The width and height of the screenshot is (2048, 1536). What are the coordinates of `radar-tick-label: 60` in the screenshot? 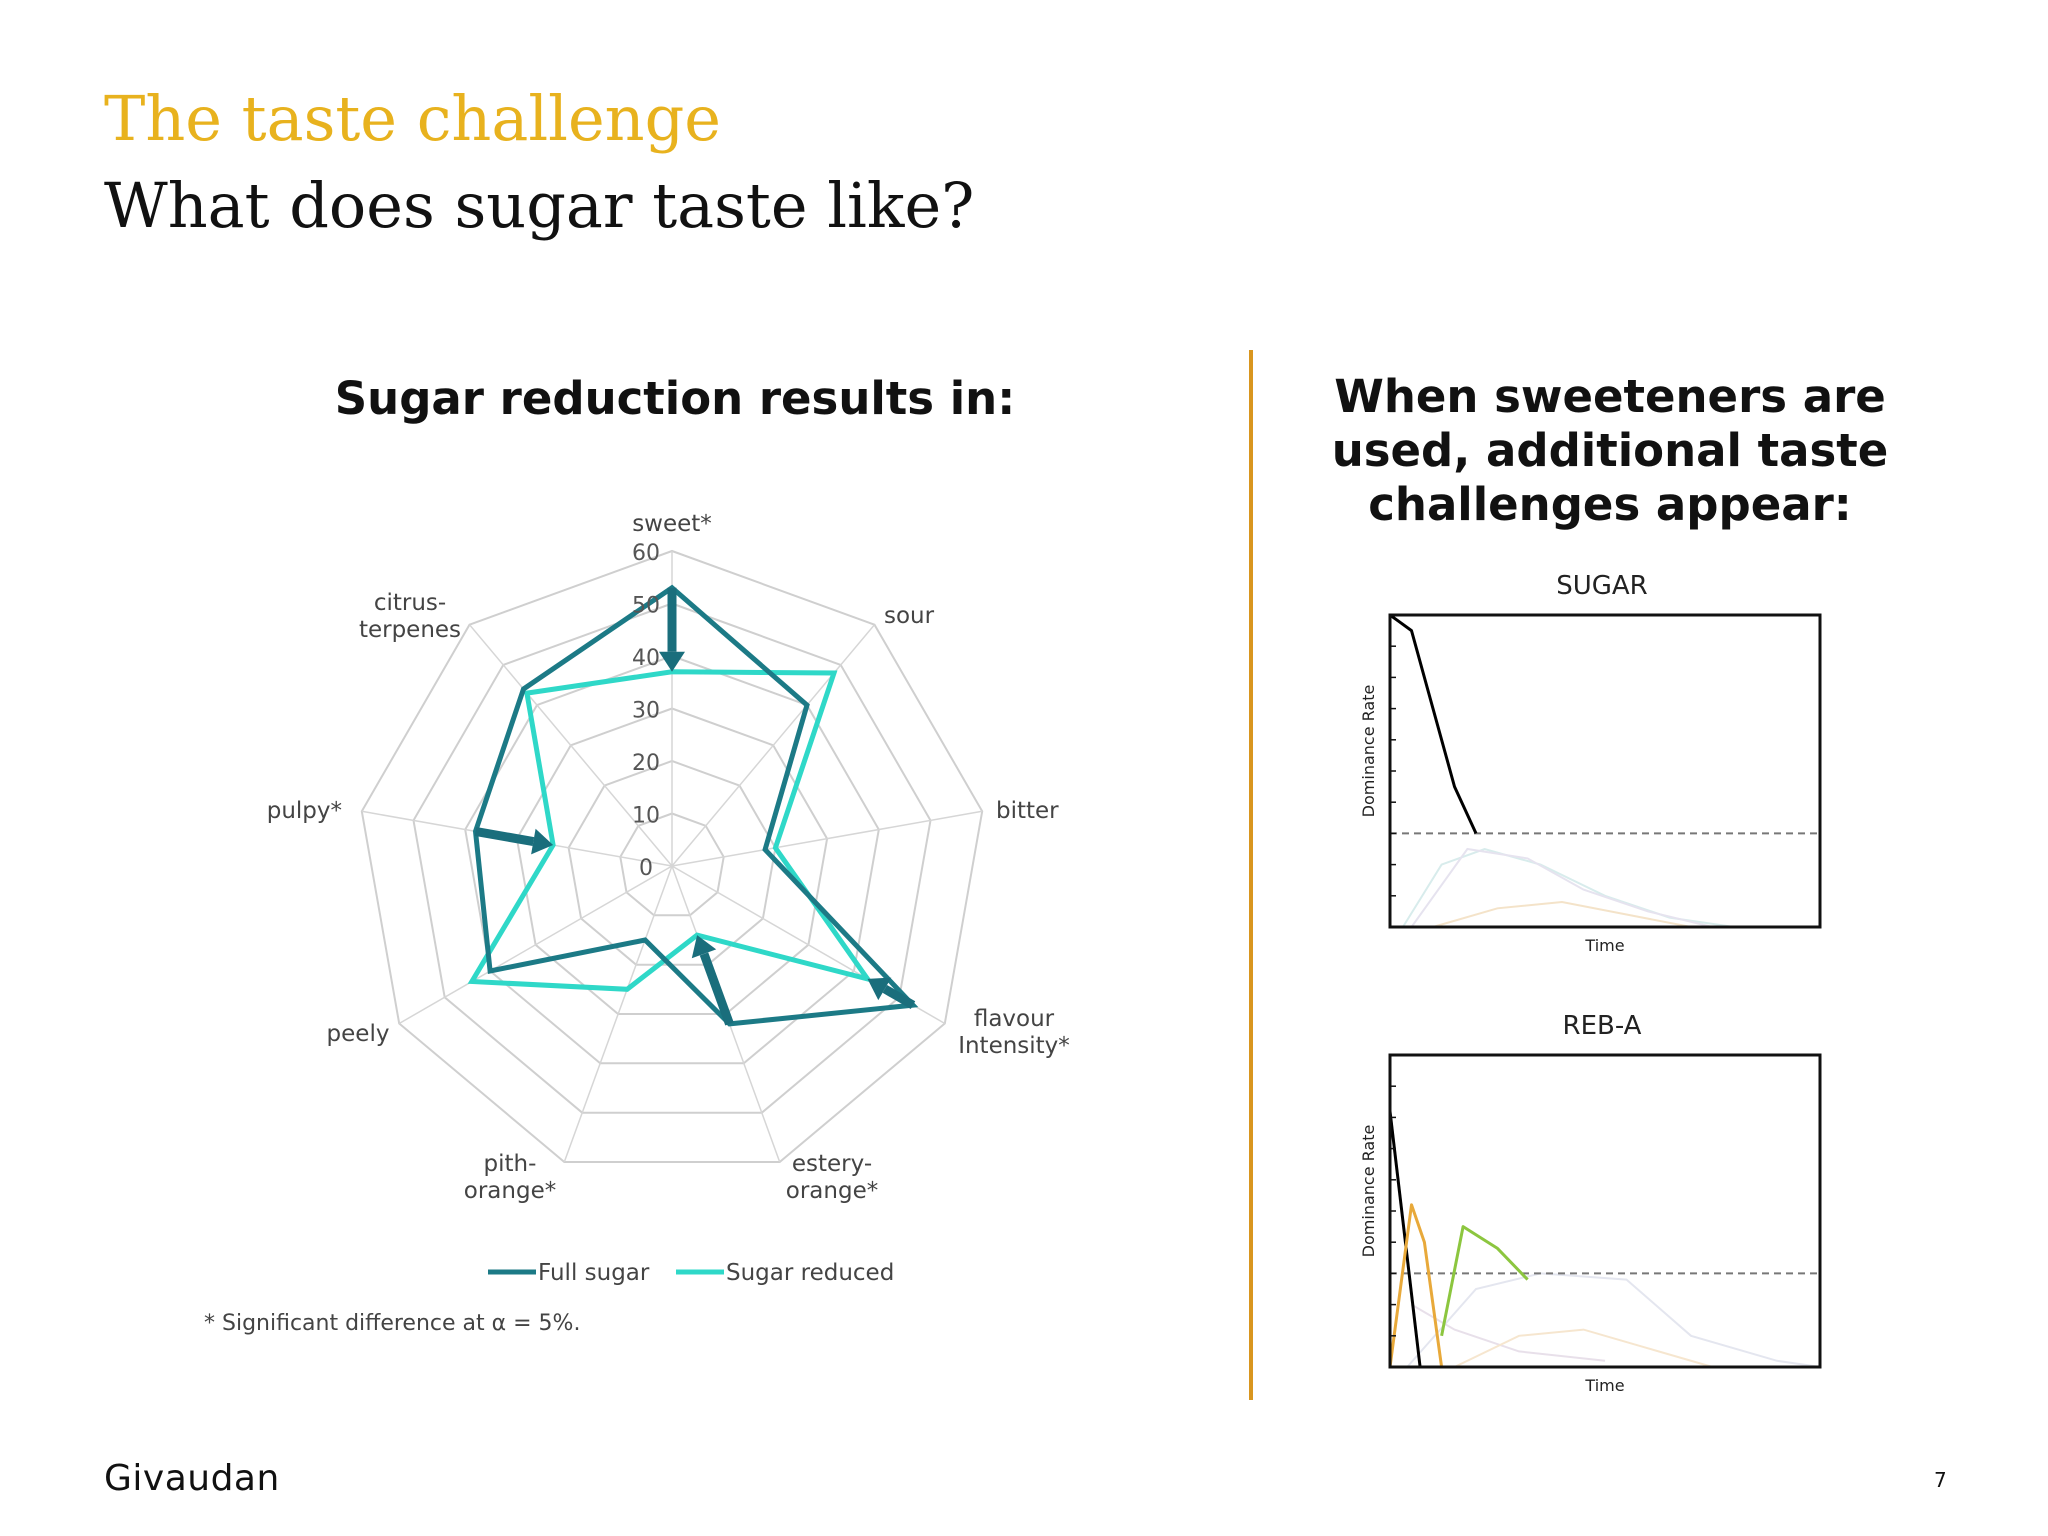 It's located at (646, 553).